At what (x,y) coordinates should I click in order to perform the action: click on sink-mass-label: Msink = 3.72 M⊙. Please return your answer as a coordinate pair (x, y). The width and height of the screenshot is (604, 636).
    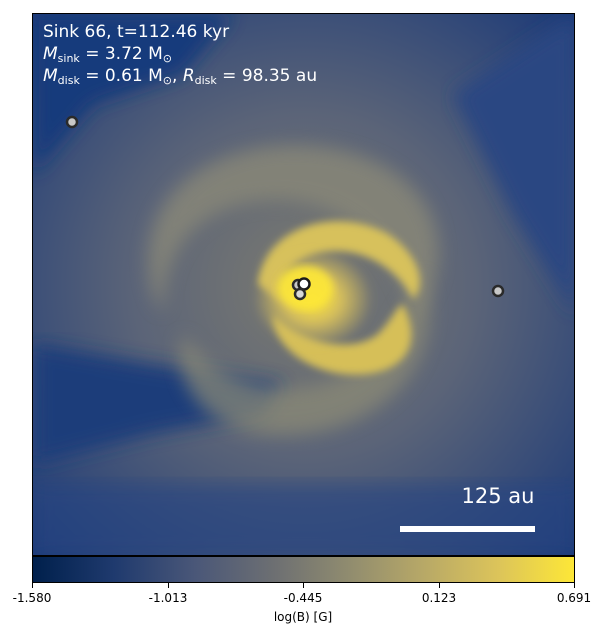
    Looking at the image, I should click on (107, 56).